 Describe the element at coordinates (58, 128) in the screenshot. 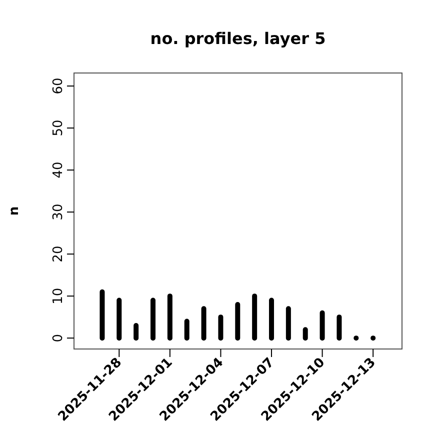

I see `y-tick-label: 50` at that location.